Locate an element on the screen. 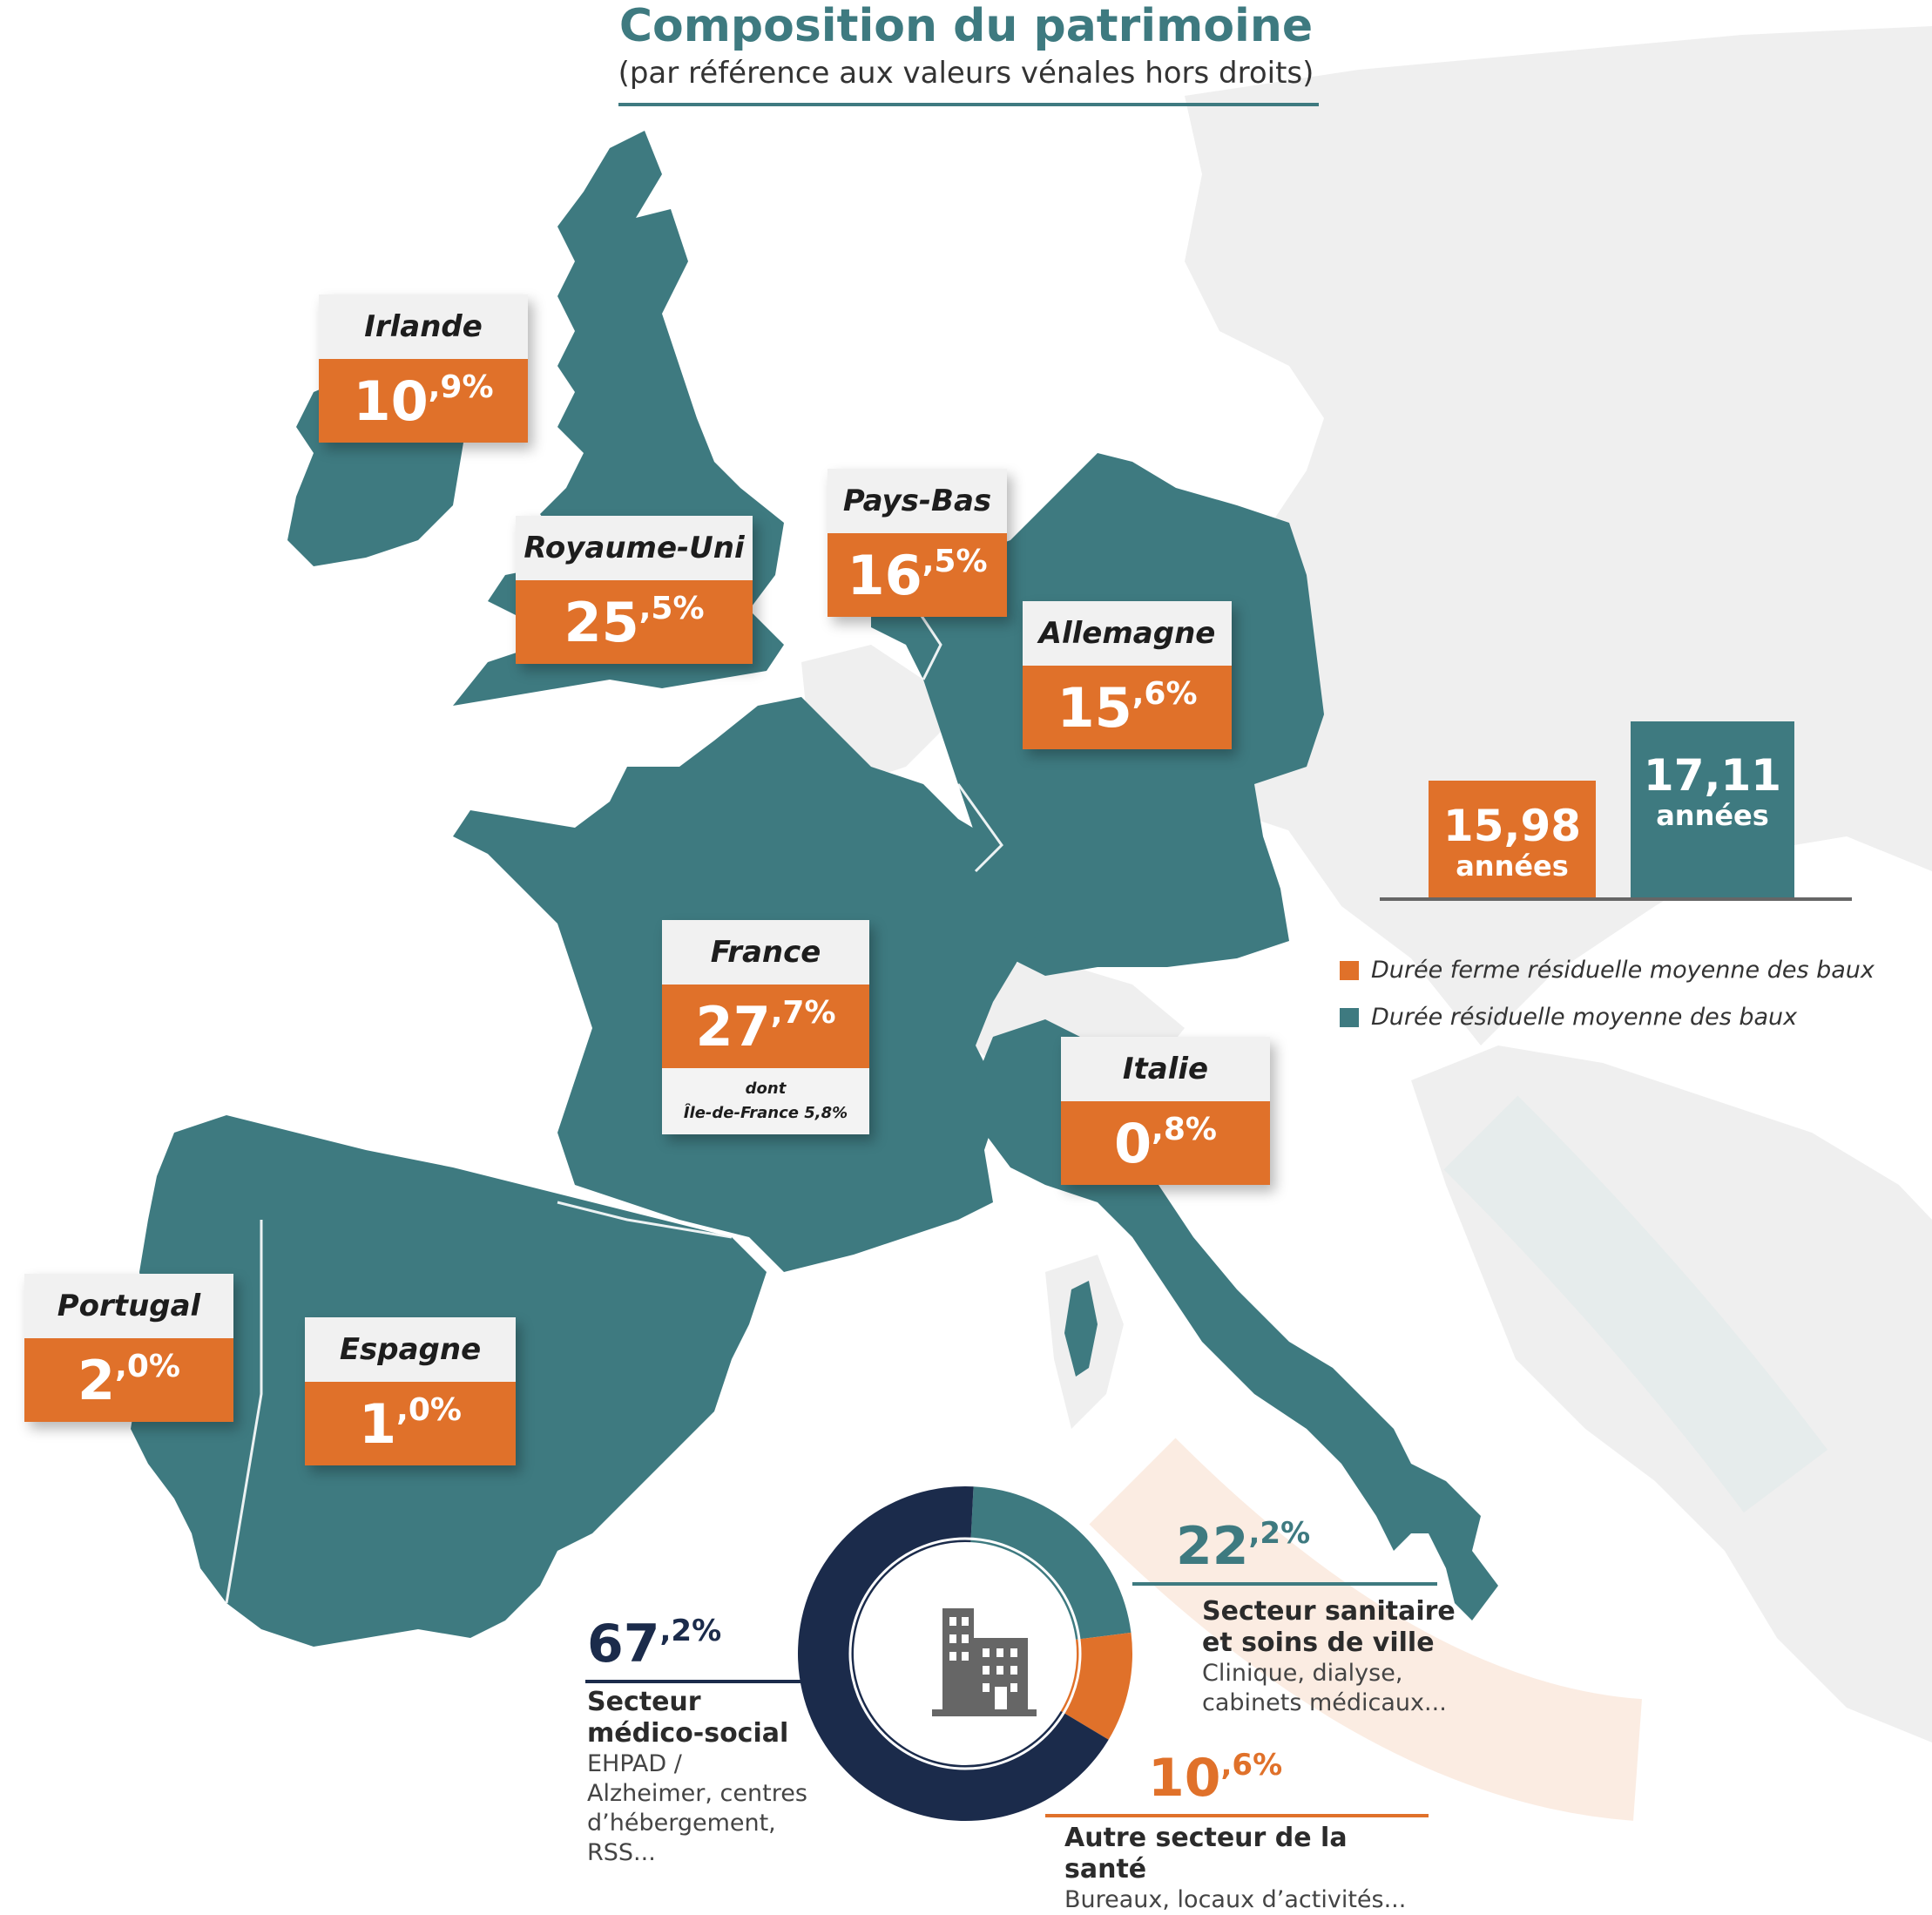  country-share: 15,6% is located at coordinates (1127, 707).